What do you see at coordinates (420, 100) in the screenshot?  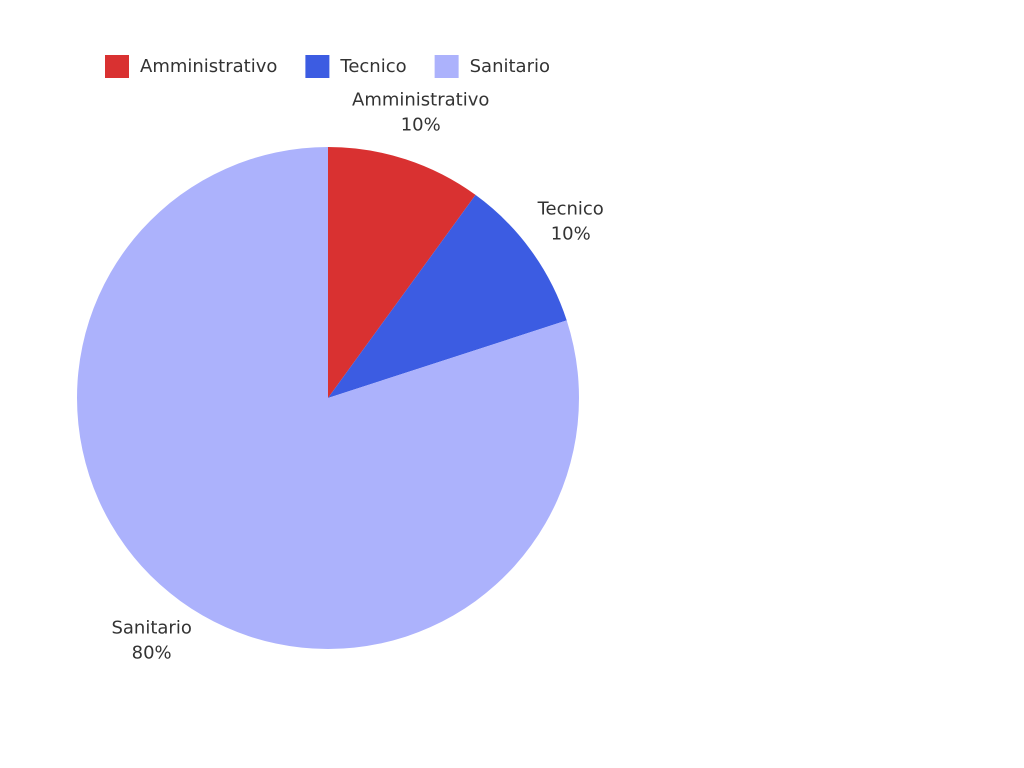 I see `slice-label: Amministrativo` at bounding box center [420, 100].